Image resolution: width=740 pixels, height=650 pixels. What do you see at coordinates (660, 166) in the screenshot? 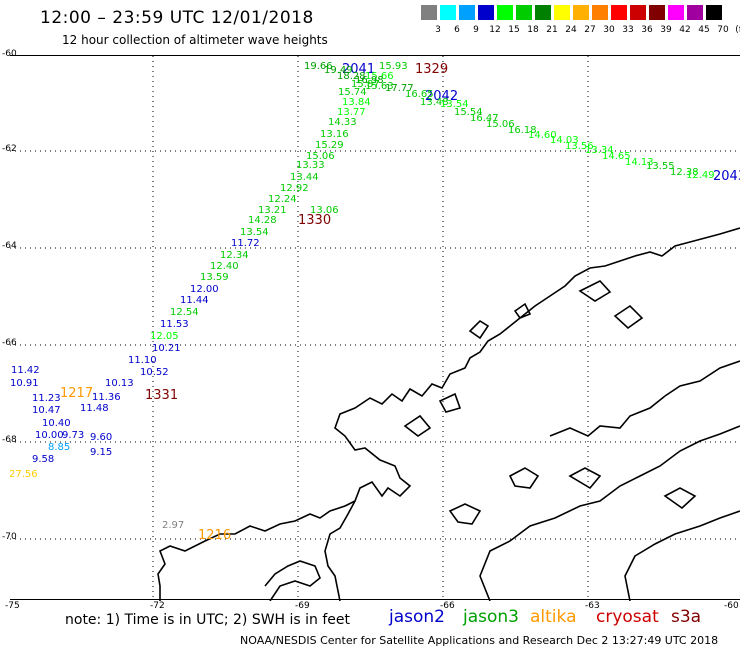
I see `wave-height-label: 13.55` at bounding box center [660, 166].